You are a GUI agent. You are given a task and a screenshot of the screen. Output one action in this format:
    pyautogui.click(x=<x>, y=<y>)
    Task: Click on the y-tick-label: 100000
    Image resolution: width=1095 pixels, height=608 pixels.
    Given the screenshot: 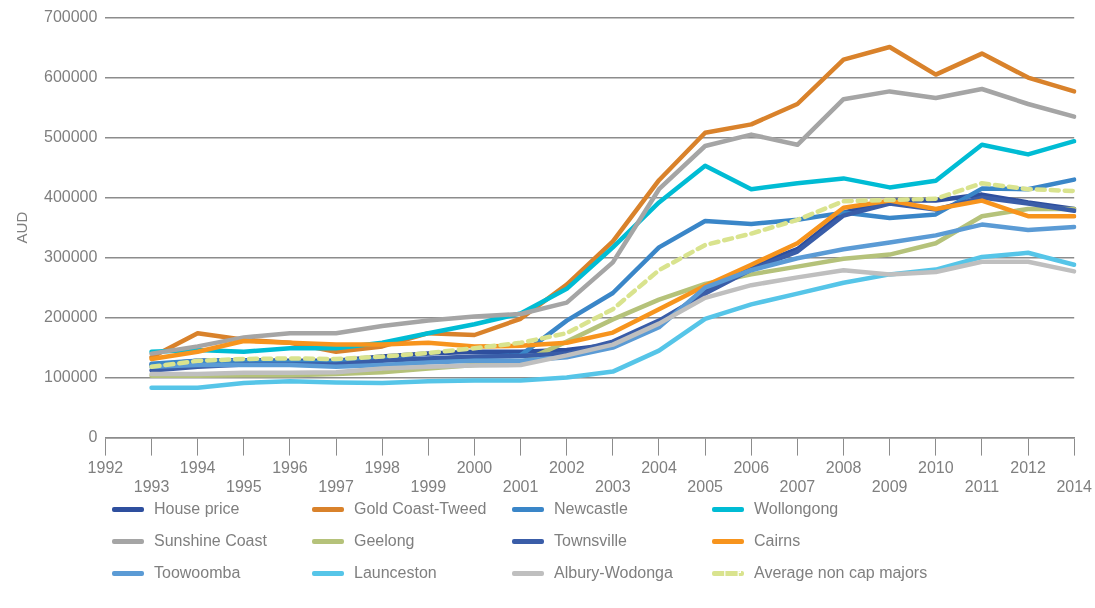 What is the action you would take?
    pyautogui.click(x=71, y=377)
    